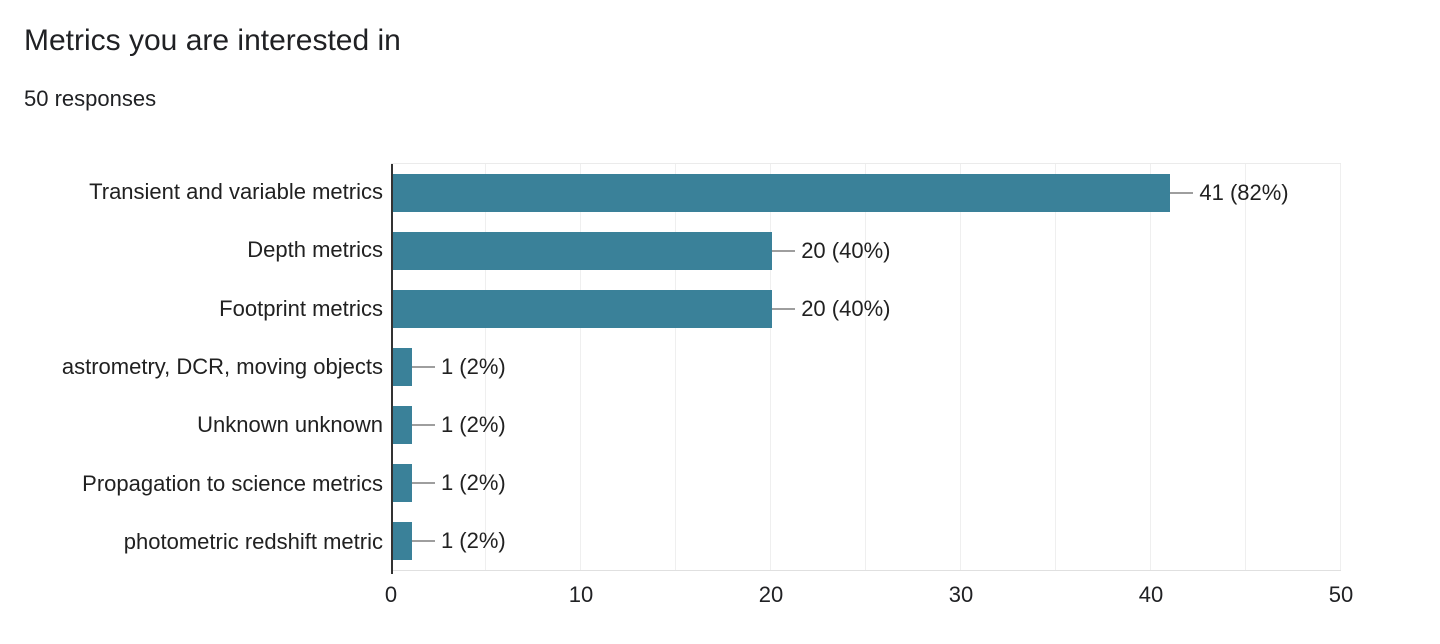  I want to click on y-axis-baseline, so click(392, 369).